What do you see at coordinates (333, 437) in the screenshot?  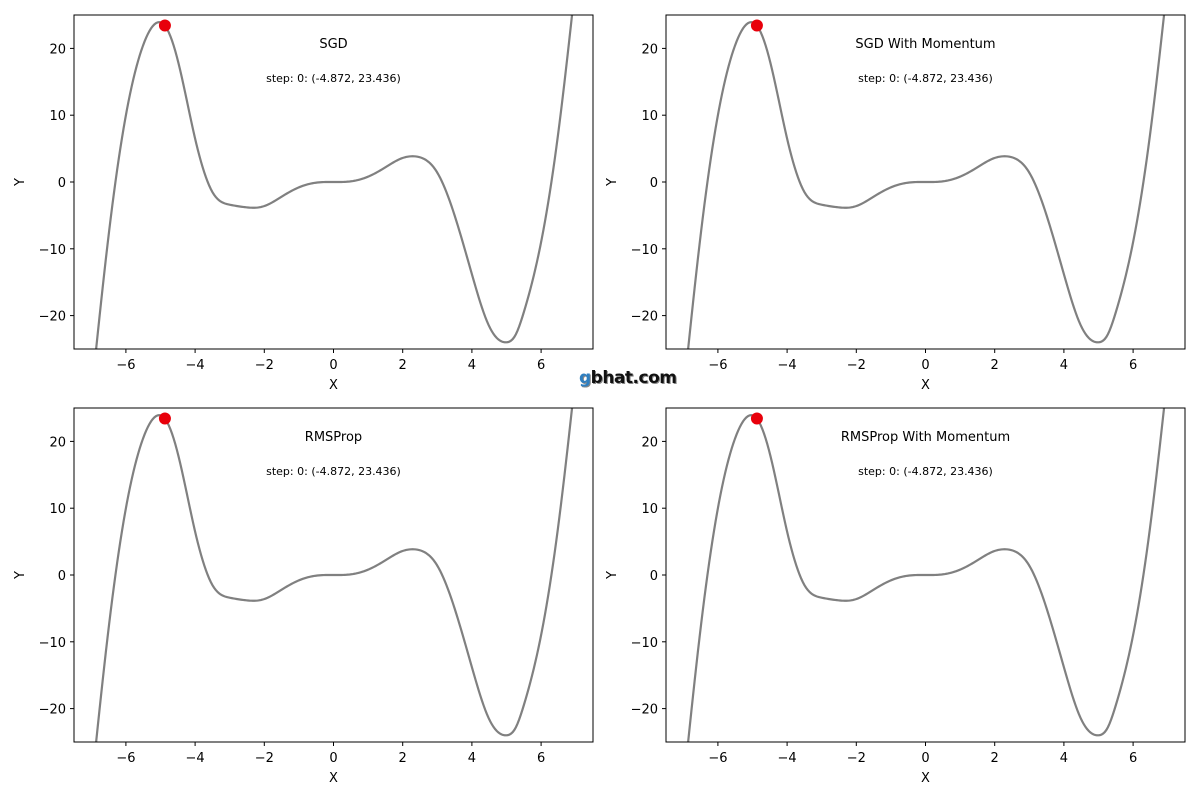 I see `panel-title: RMSProp` at bounding box center [333, 437].